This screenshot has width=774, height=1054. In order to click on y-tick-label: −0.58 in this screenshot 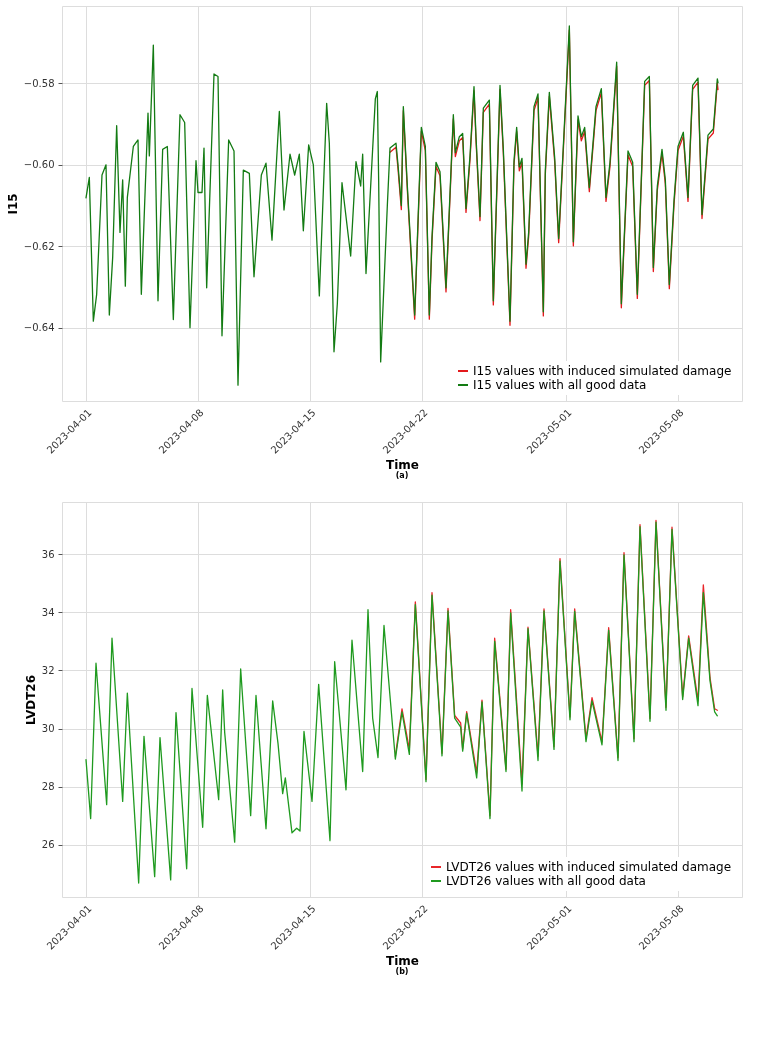, I will do `click(39, 83)`.